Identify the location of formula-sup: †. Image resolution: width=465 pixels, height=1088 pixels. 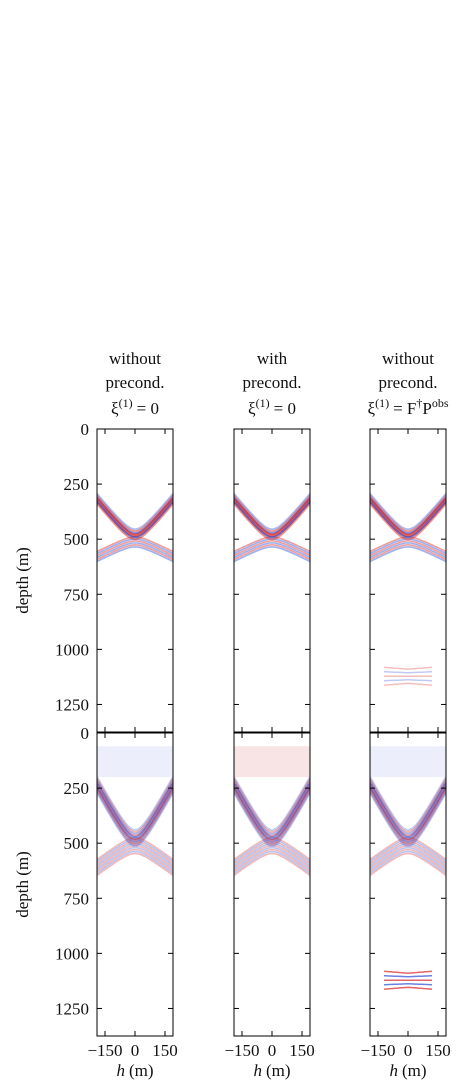
(419, 403).